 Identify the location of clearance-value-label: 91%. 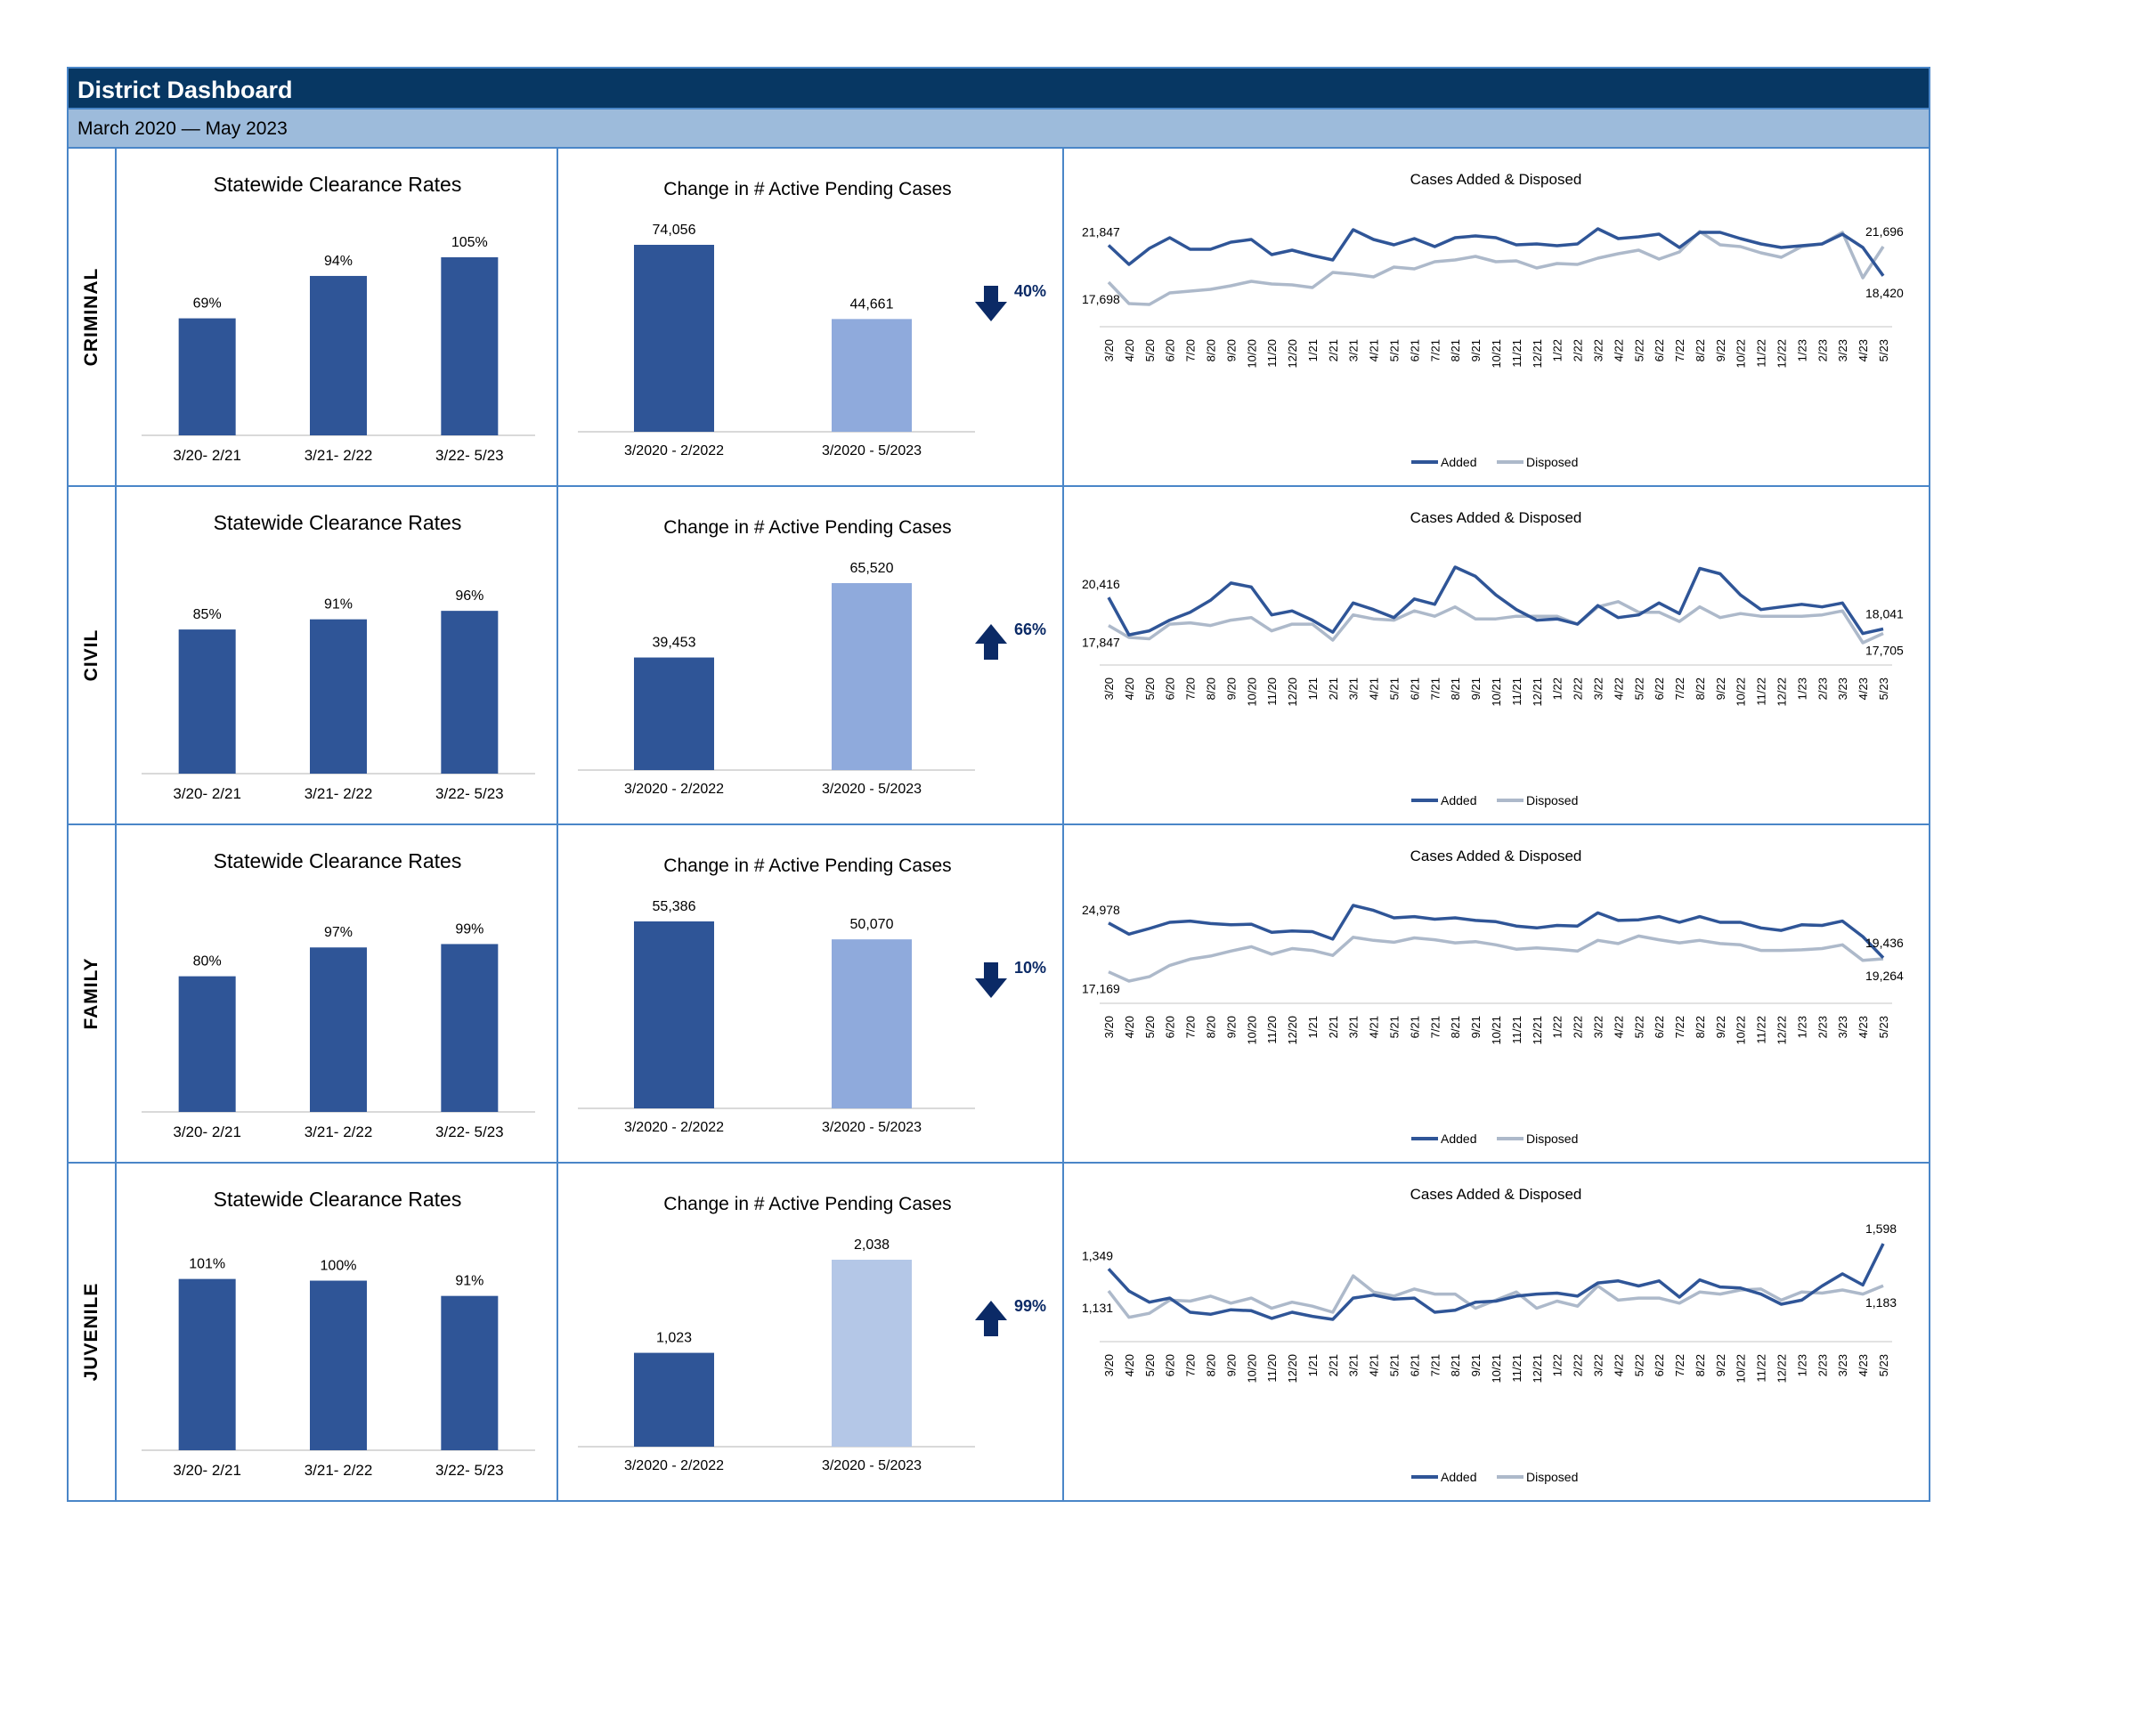
(338, 604).